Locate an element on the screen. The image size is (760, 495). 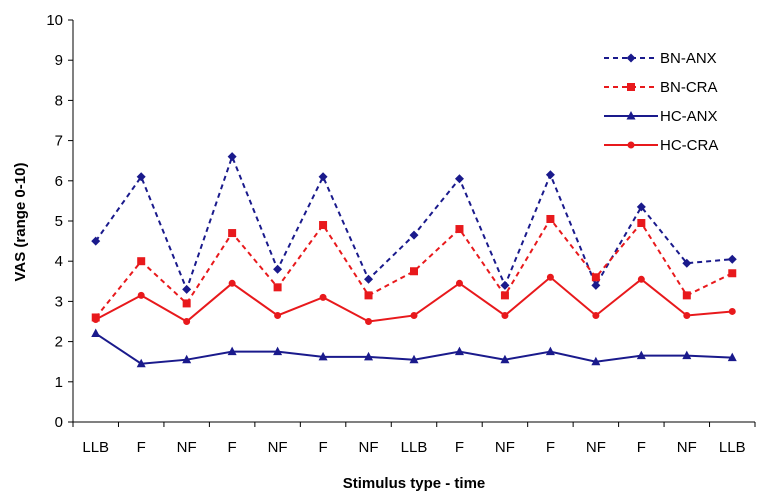
y-tick-label: 7 is located at coordinates (59, 141).